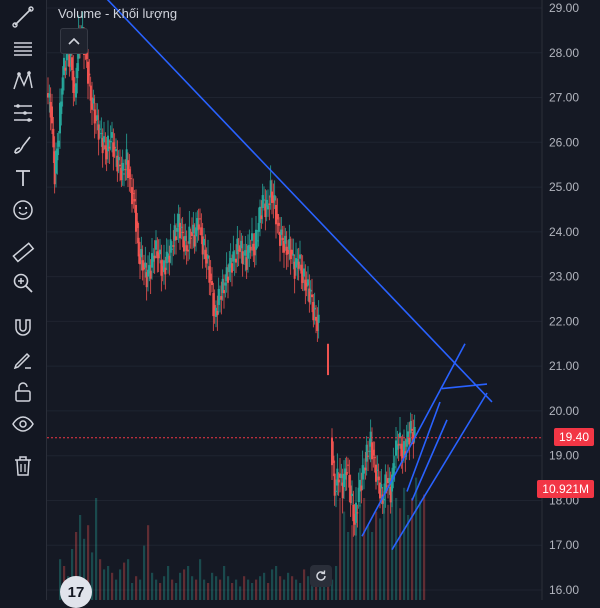 This screenshot has width=600, height=608. I want to click on tool-emoji, so click(23, 210).